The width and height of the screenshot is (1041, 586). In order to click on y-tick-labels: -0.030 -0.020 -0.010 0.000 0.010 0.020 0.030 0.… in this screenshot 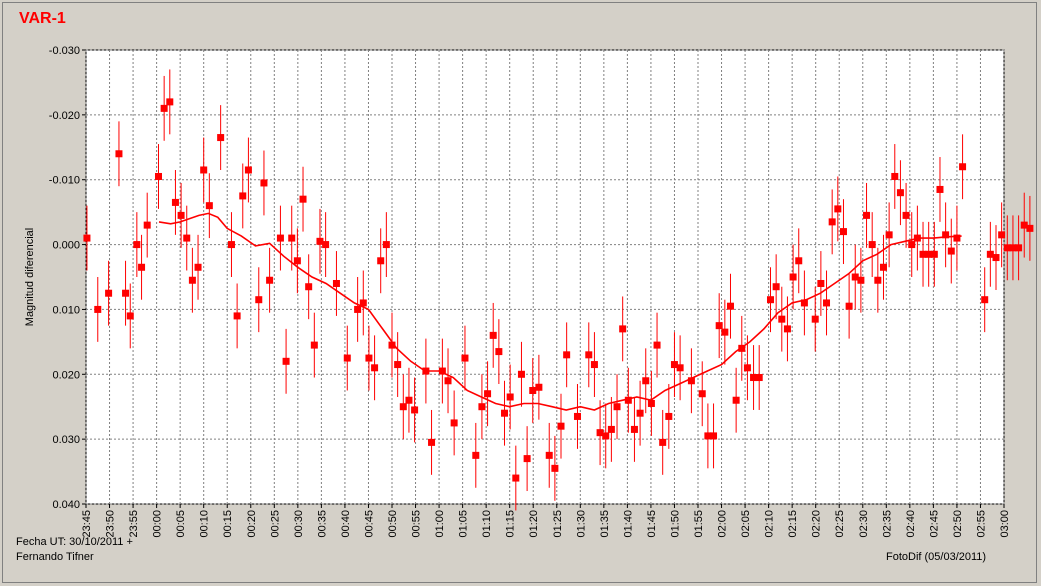, I will do `click(64, 278)`.